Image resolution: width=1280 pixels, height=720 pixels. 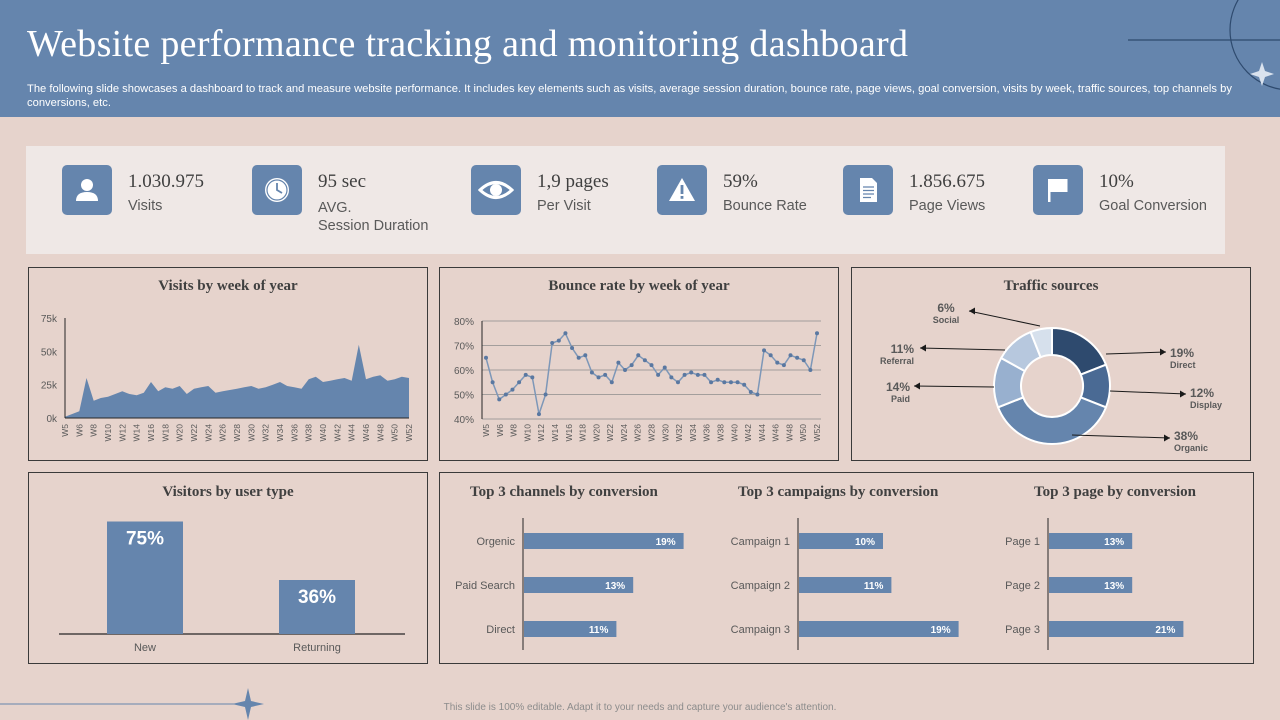 What do you see at coordinates (682, 190) in the screenshot?
I see `warning-icon` at bounding box center [682, 190].